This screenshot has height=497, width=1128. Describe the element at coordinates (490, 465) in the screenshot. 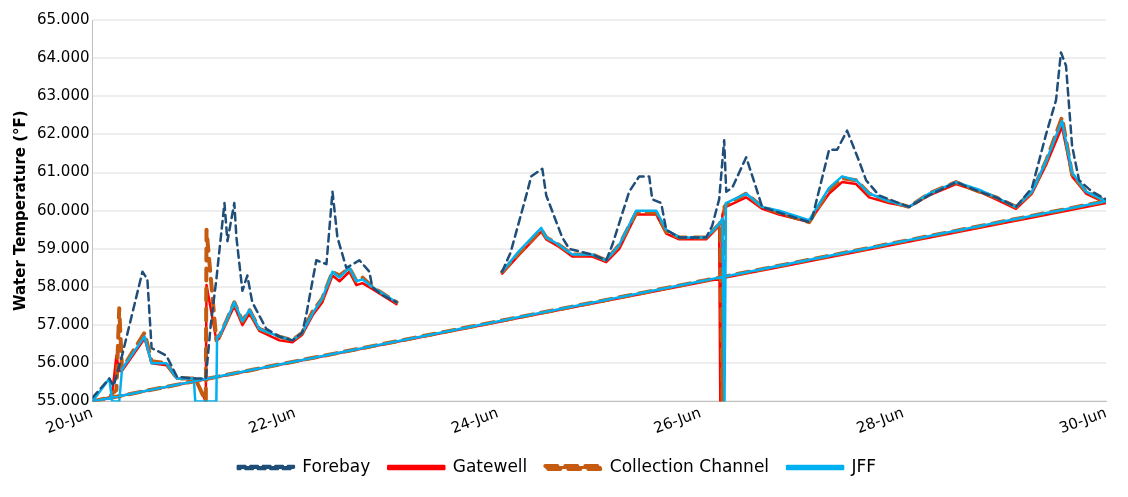

I see `legend-label: Gatewell` at that location.